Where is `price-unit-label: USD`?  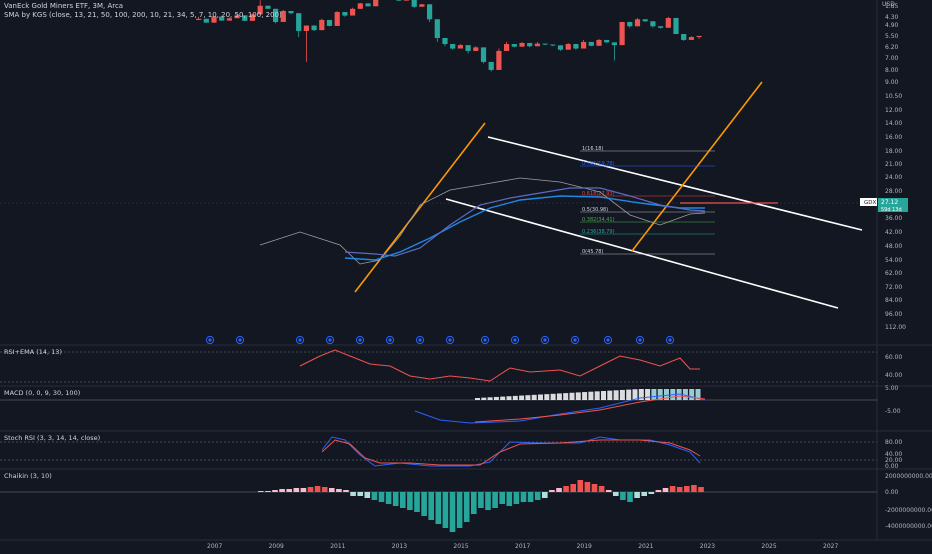
price-unit-label: USD is located at coordinates (888, 4).